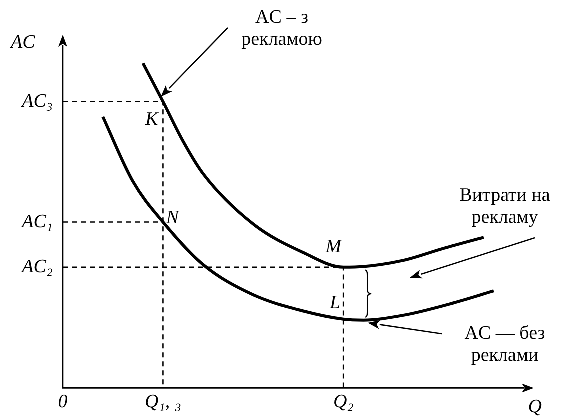  What do you see at coordinates (505, 206) in the screenshot?
I see `annotation: Витрати на рекламу` at bounding box center [505, 206].